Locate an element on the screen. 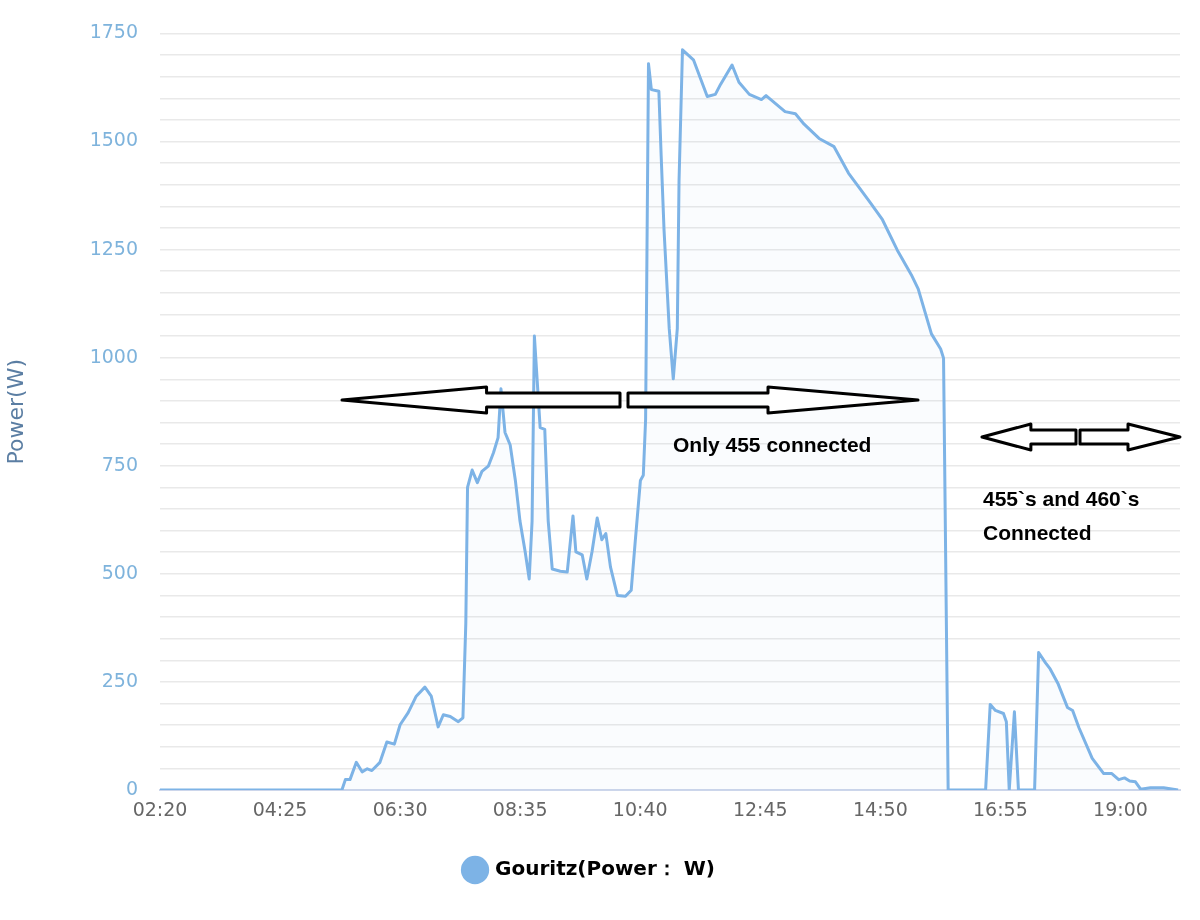 The width and height of the screenshot is (1200, 920). y-tick-label: 1750 is located at coordinates (113, 31).